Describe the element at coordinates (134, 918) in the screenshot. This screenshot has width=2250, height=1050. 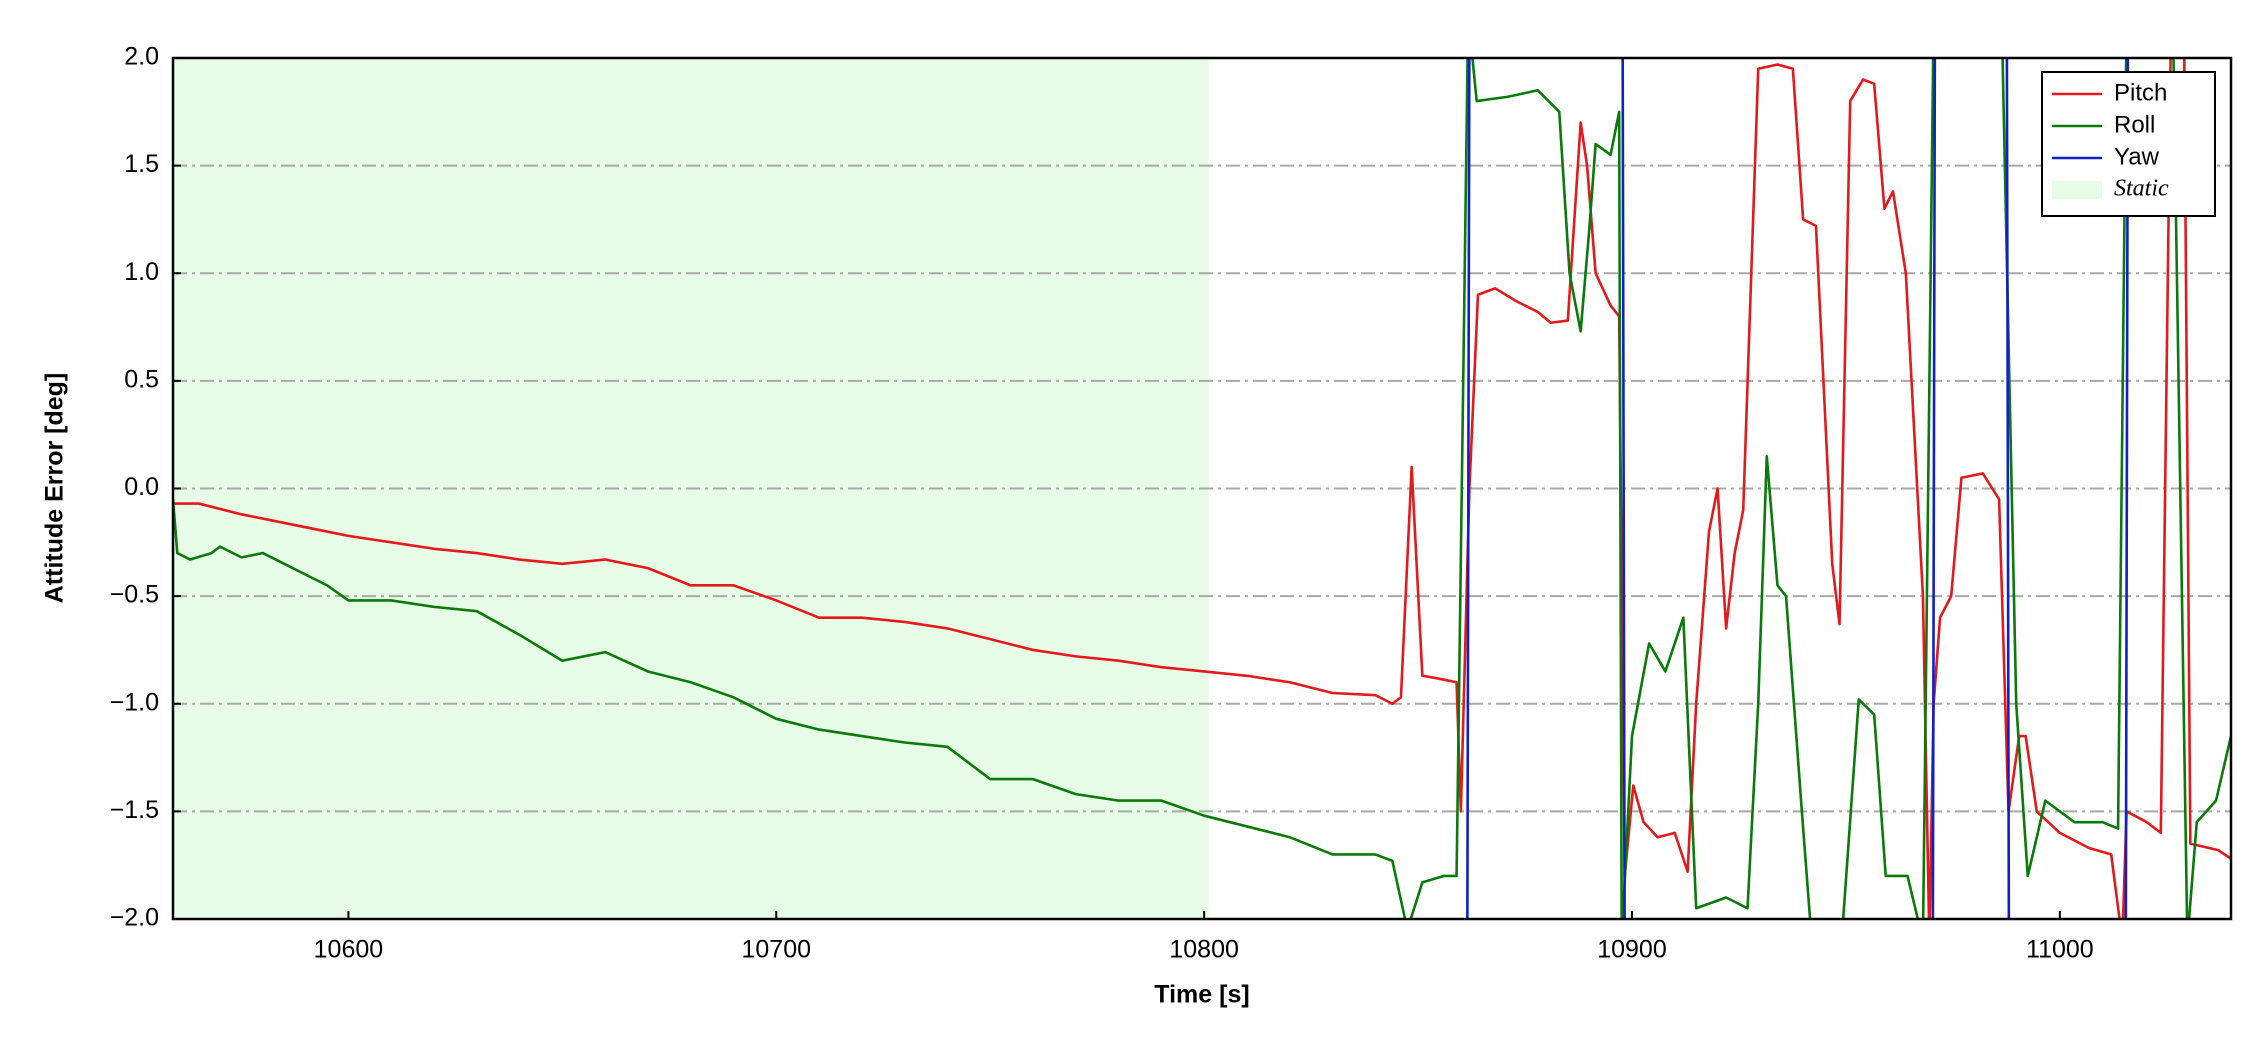
I see `y-tick-label: −2.0` at that location.